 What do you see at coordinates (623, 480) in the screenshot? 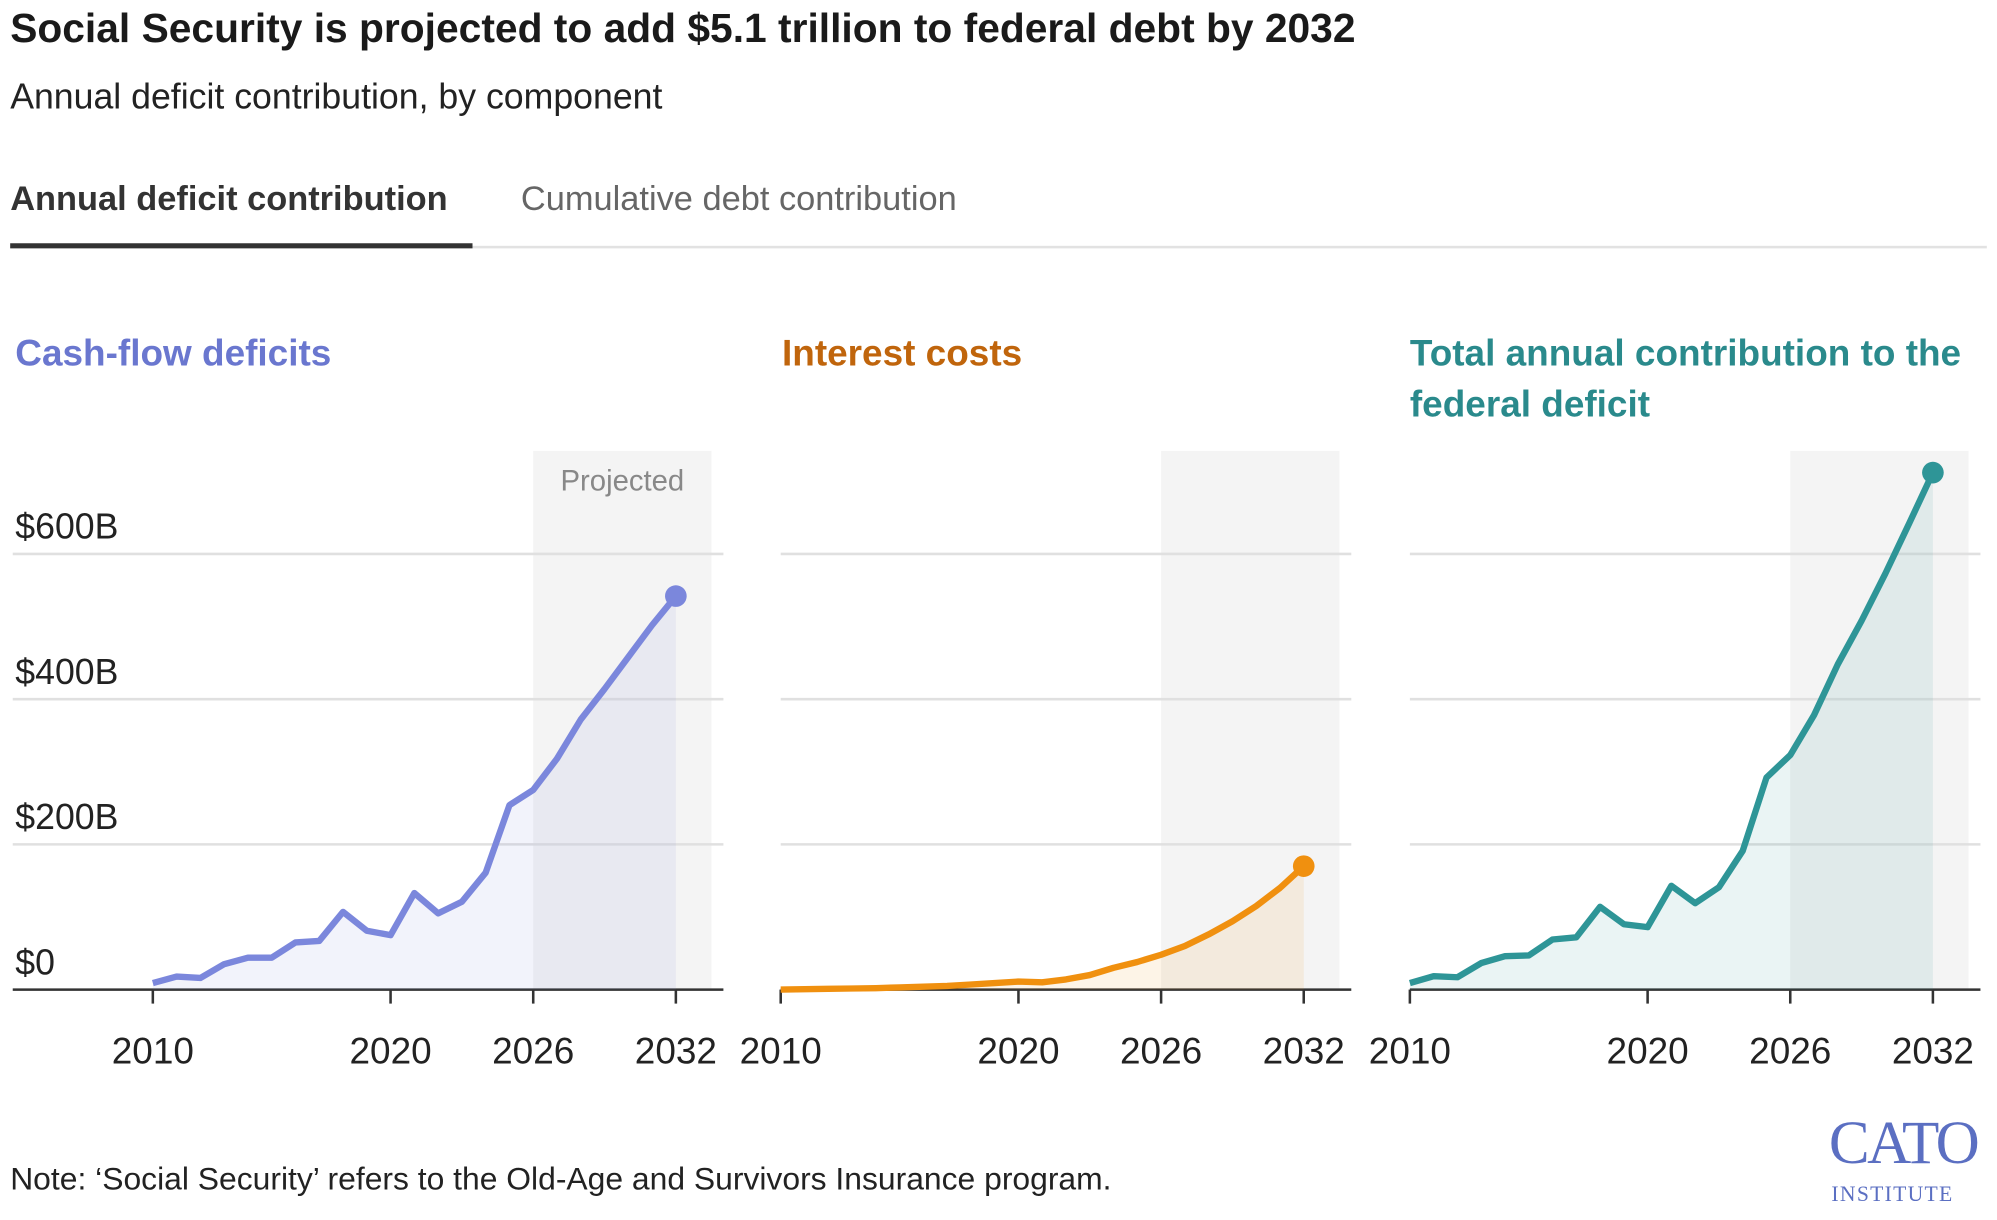
I see `projected-label: Projected` at bounding box center [623, 480].